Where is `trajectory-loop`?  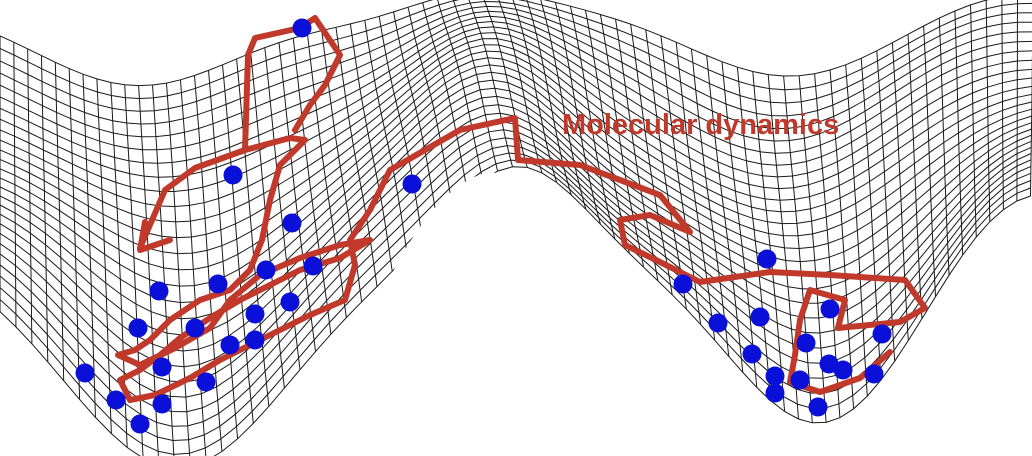
trajectory-loop is located at coordinates (292, 84).